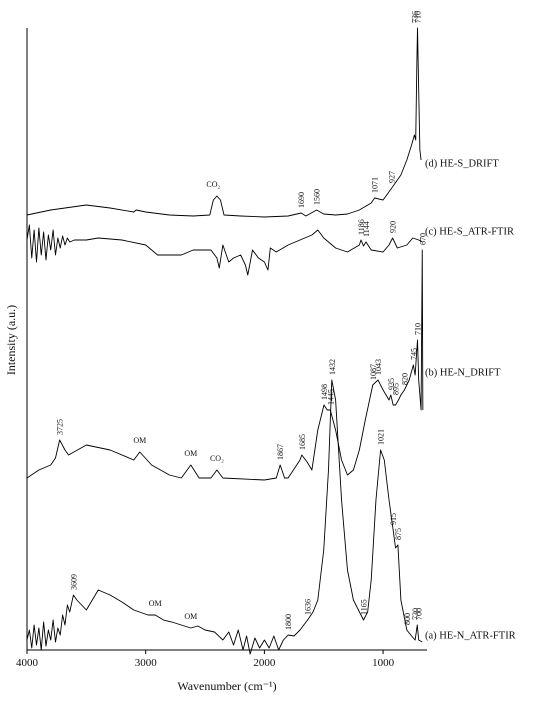 This screenshot has width=550, height=717. Describe the element at coordinates (308, 607) in the screenshot. I see `peak-label: 1636` at that location.